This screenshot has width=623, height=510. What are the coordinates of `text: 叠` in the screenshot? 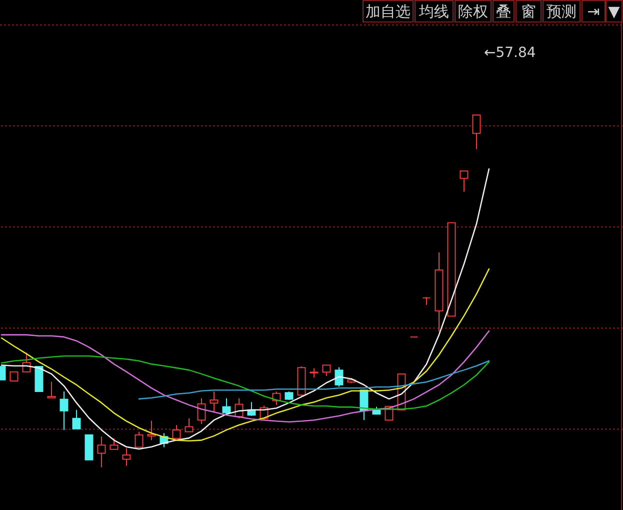 It's located at (503, 11).